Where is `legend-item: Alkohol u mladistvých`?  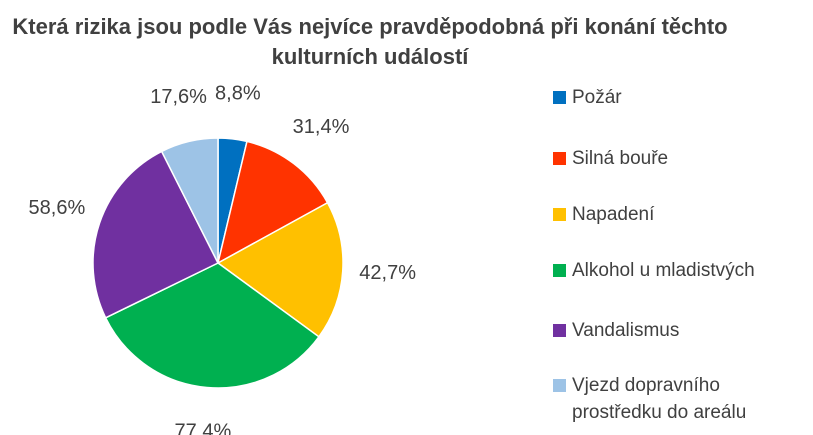
legend-item: Alkohol u mladistvých is located at coordinates (680, 270).